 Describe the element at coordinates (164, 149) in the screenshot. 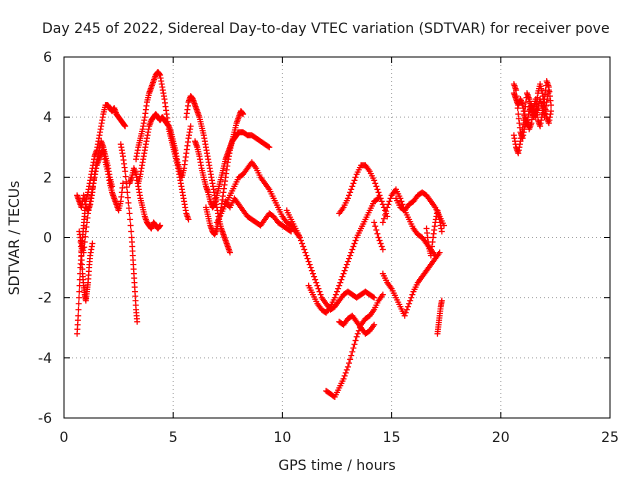

I see `series-s7` at that location.